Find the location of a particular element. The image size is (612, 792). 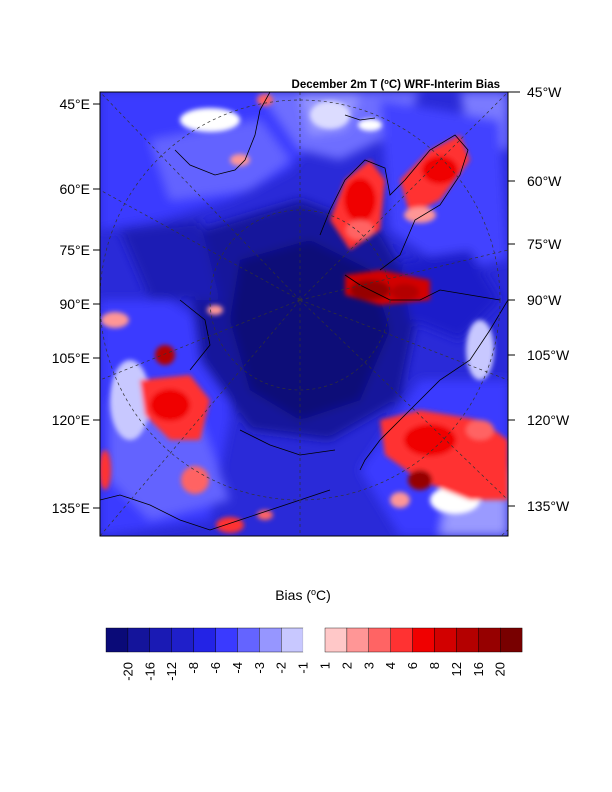

colorbar-tick-label: -8 is located at coordinates (193, 668).